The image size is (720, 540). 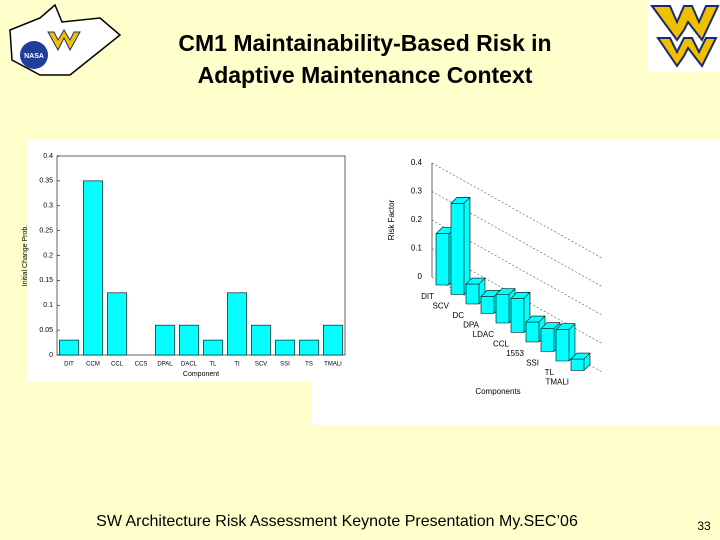 What do you see at coordinates (141, 365) in the screenshot?
I see `x-tick-label: CCS` at bounding box center [141, 365].